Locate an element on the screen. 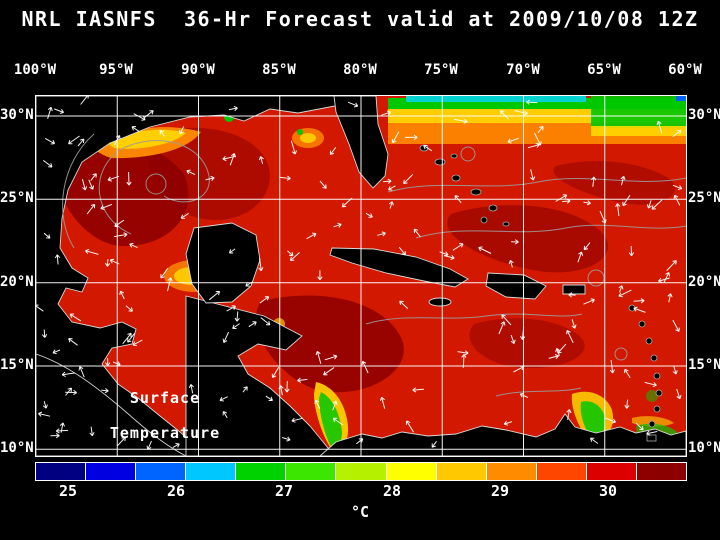  lat-label-right: 10°N is located at coordinates (704, 448).